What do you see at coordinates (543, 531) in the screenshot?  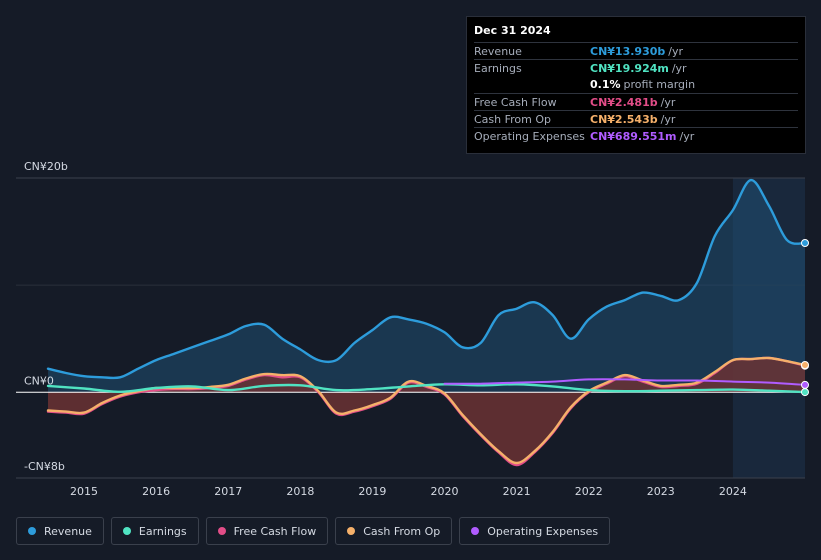 I see `legend-label: Operating Expenses` at bounding box center [543, 531].